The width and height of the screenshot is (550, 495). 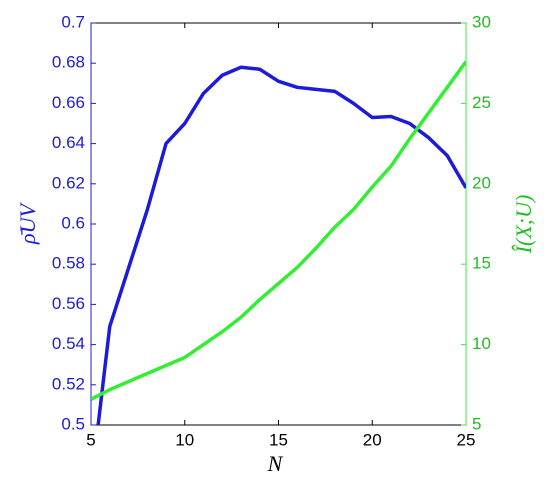 What do you see at coordinates (481, 343) in the screenshot?
I see `y2-tick-label: 10` at bounding box center [481, 343].